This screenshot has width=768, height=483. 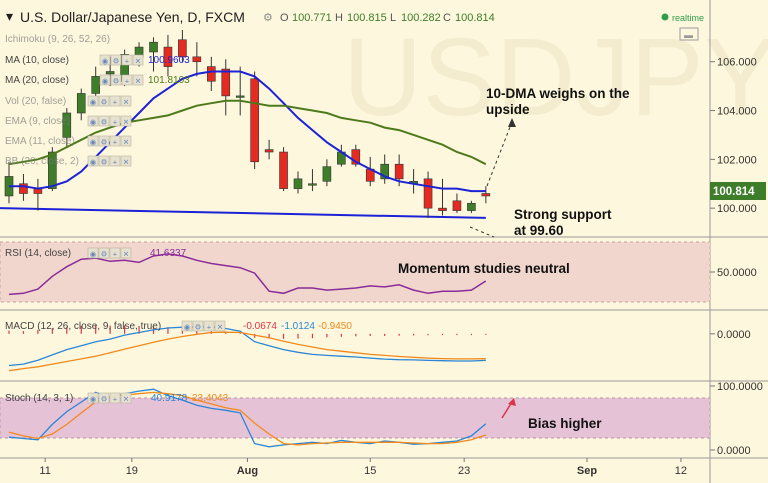 I want to click on rsi-value: 41.6337, so click(x=168, y=253).